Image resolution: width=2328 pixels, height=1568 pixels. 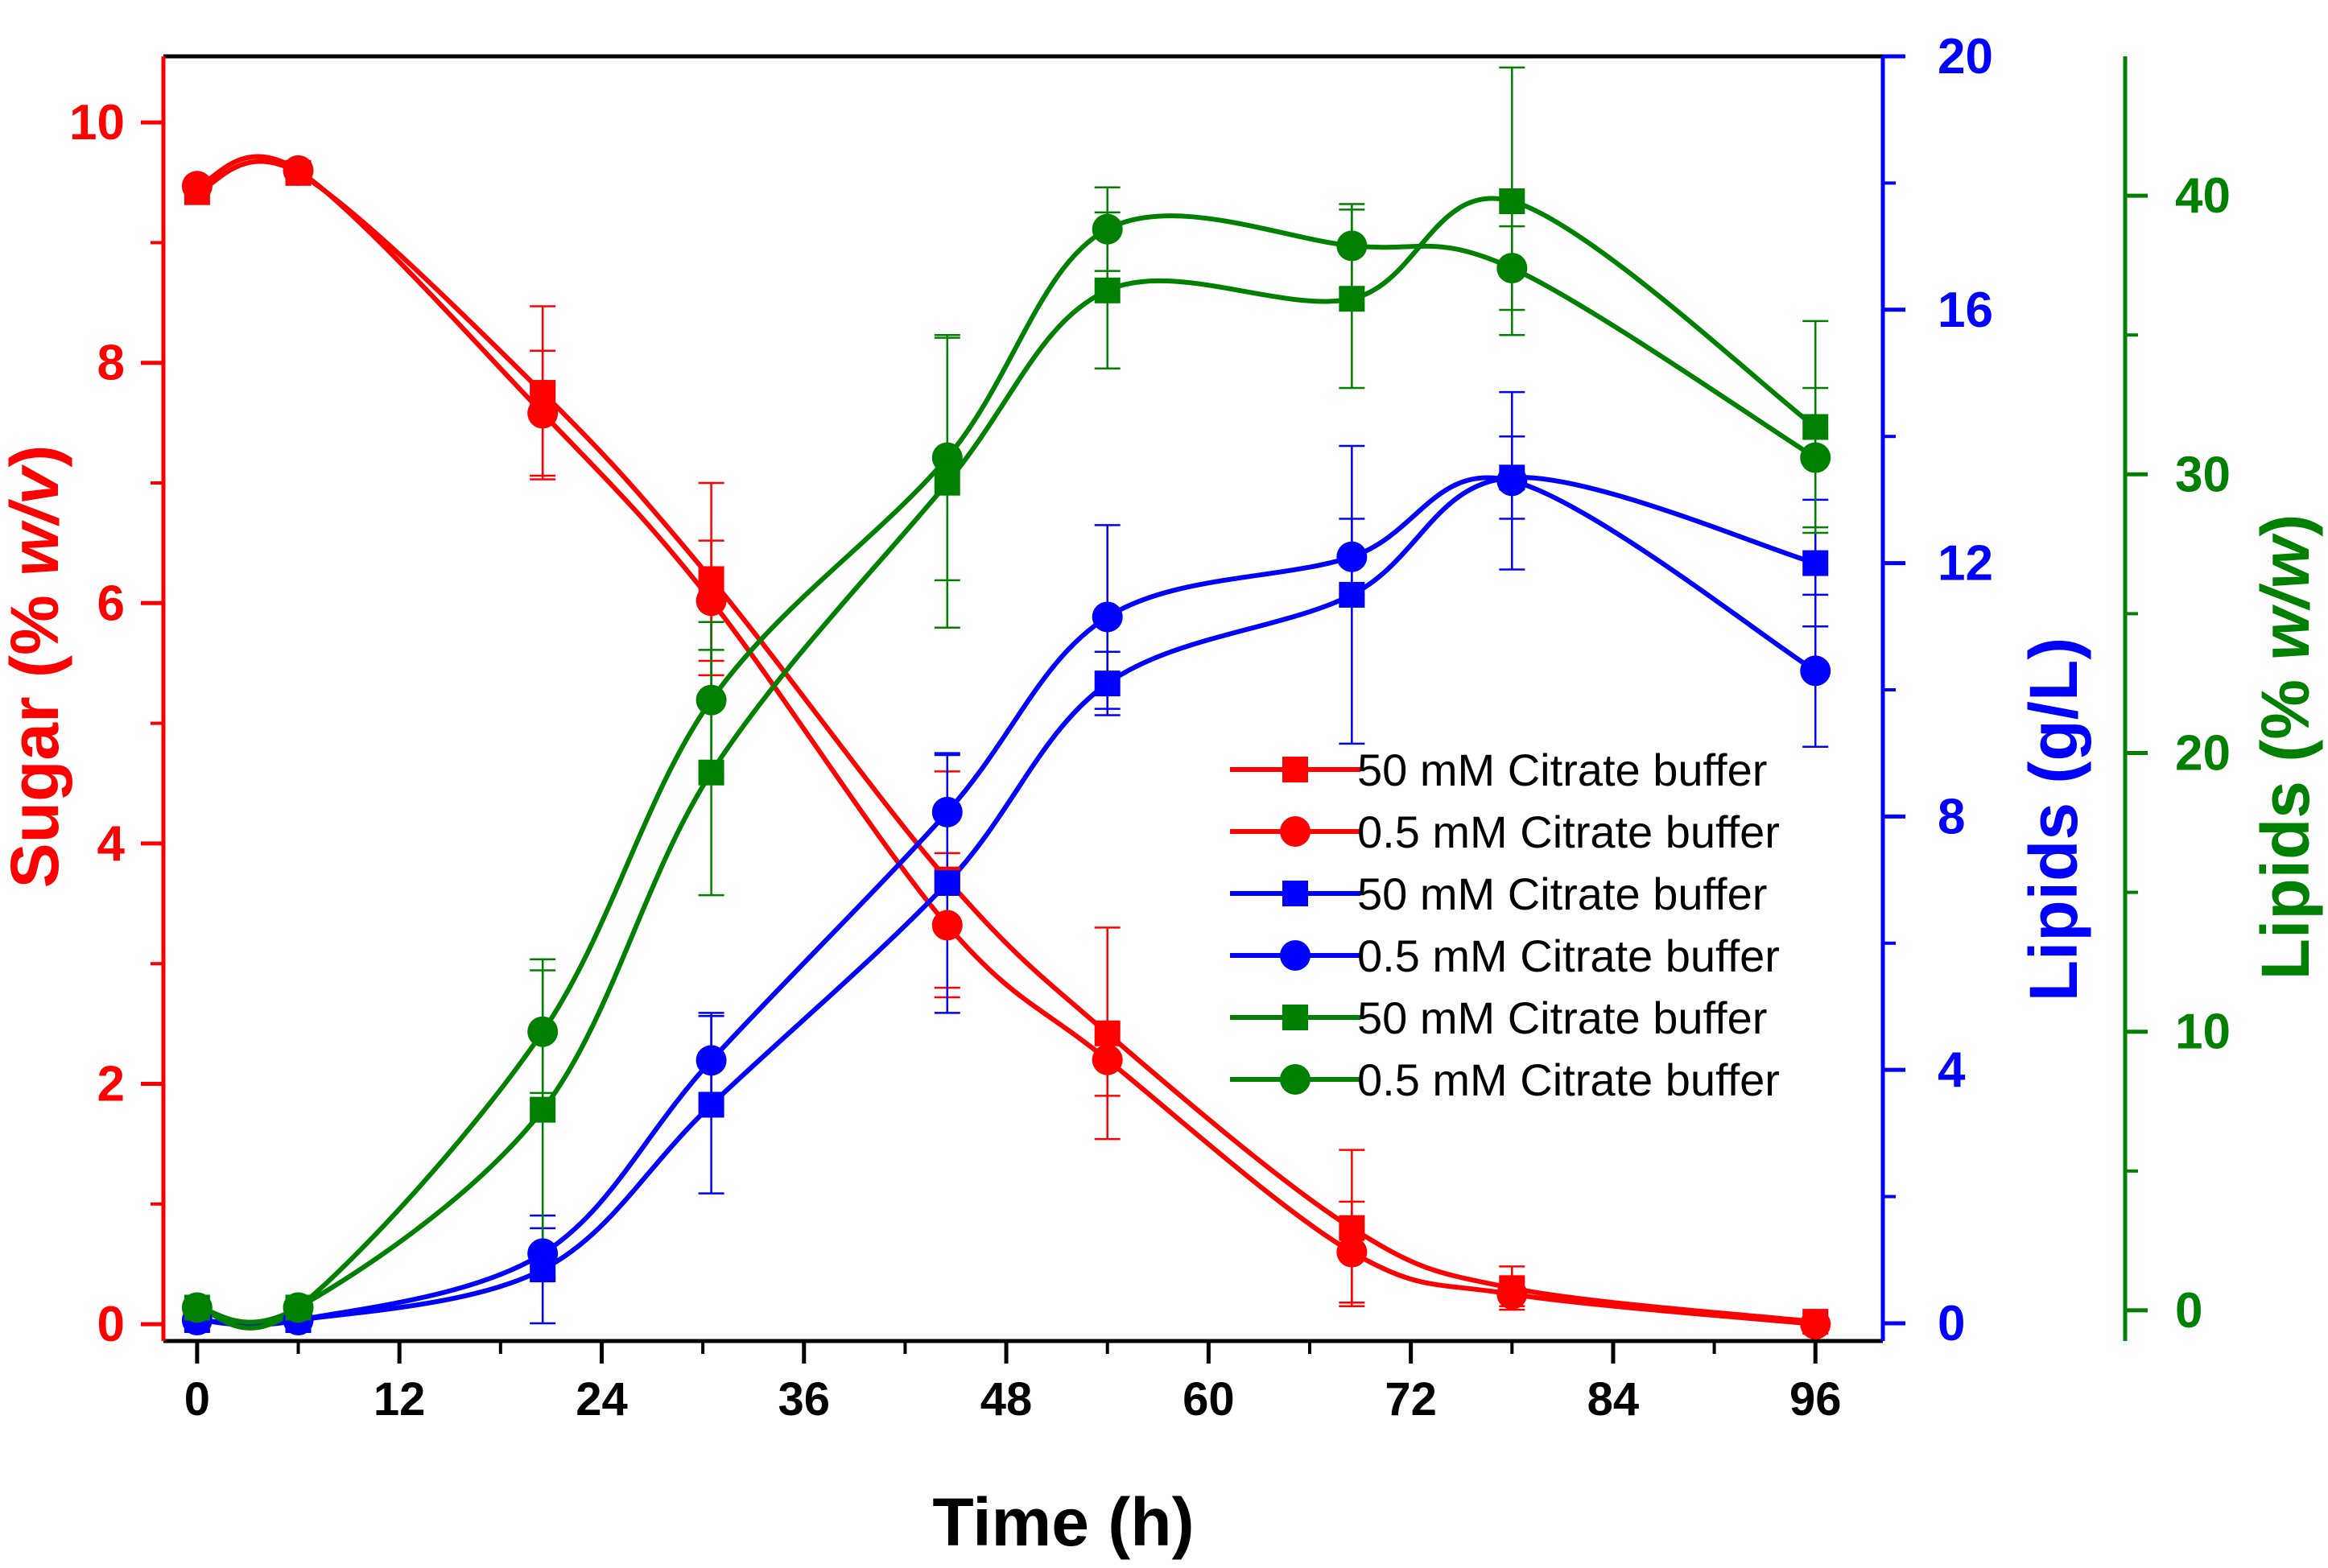 I want to click on sugar-axis-title-italic: w/v, so click(x=36, y=520).